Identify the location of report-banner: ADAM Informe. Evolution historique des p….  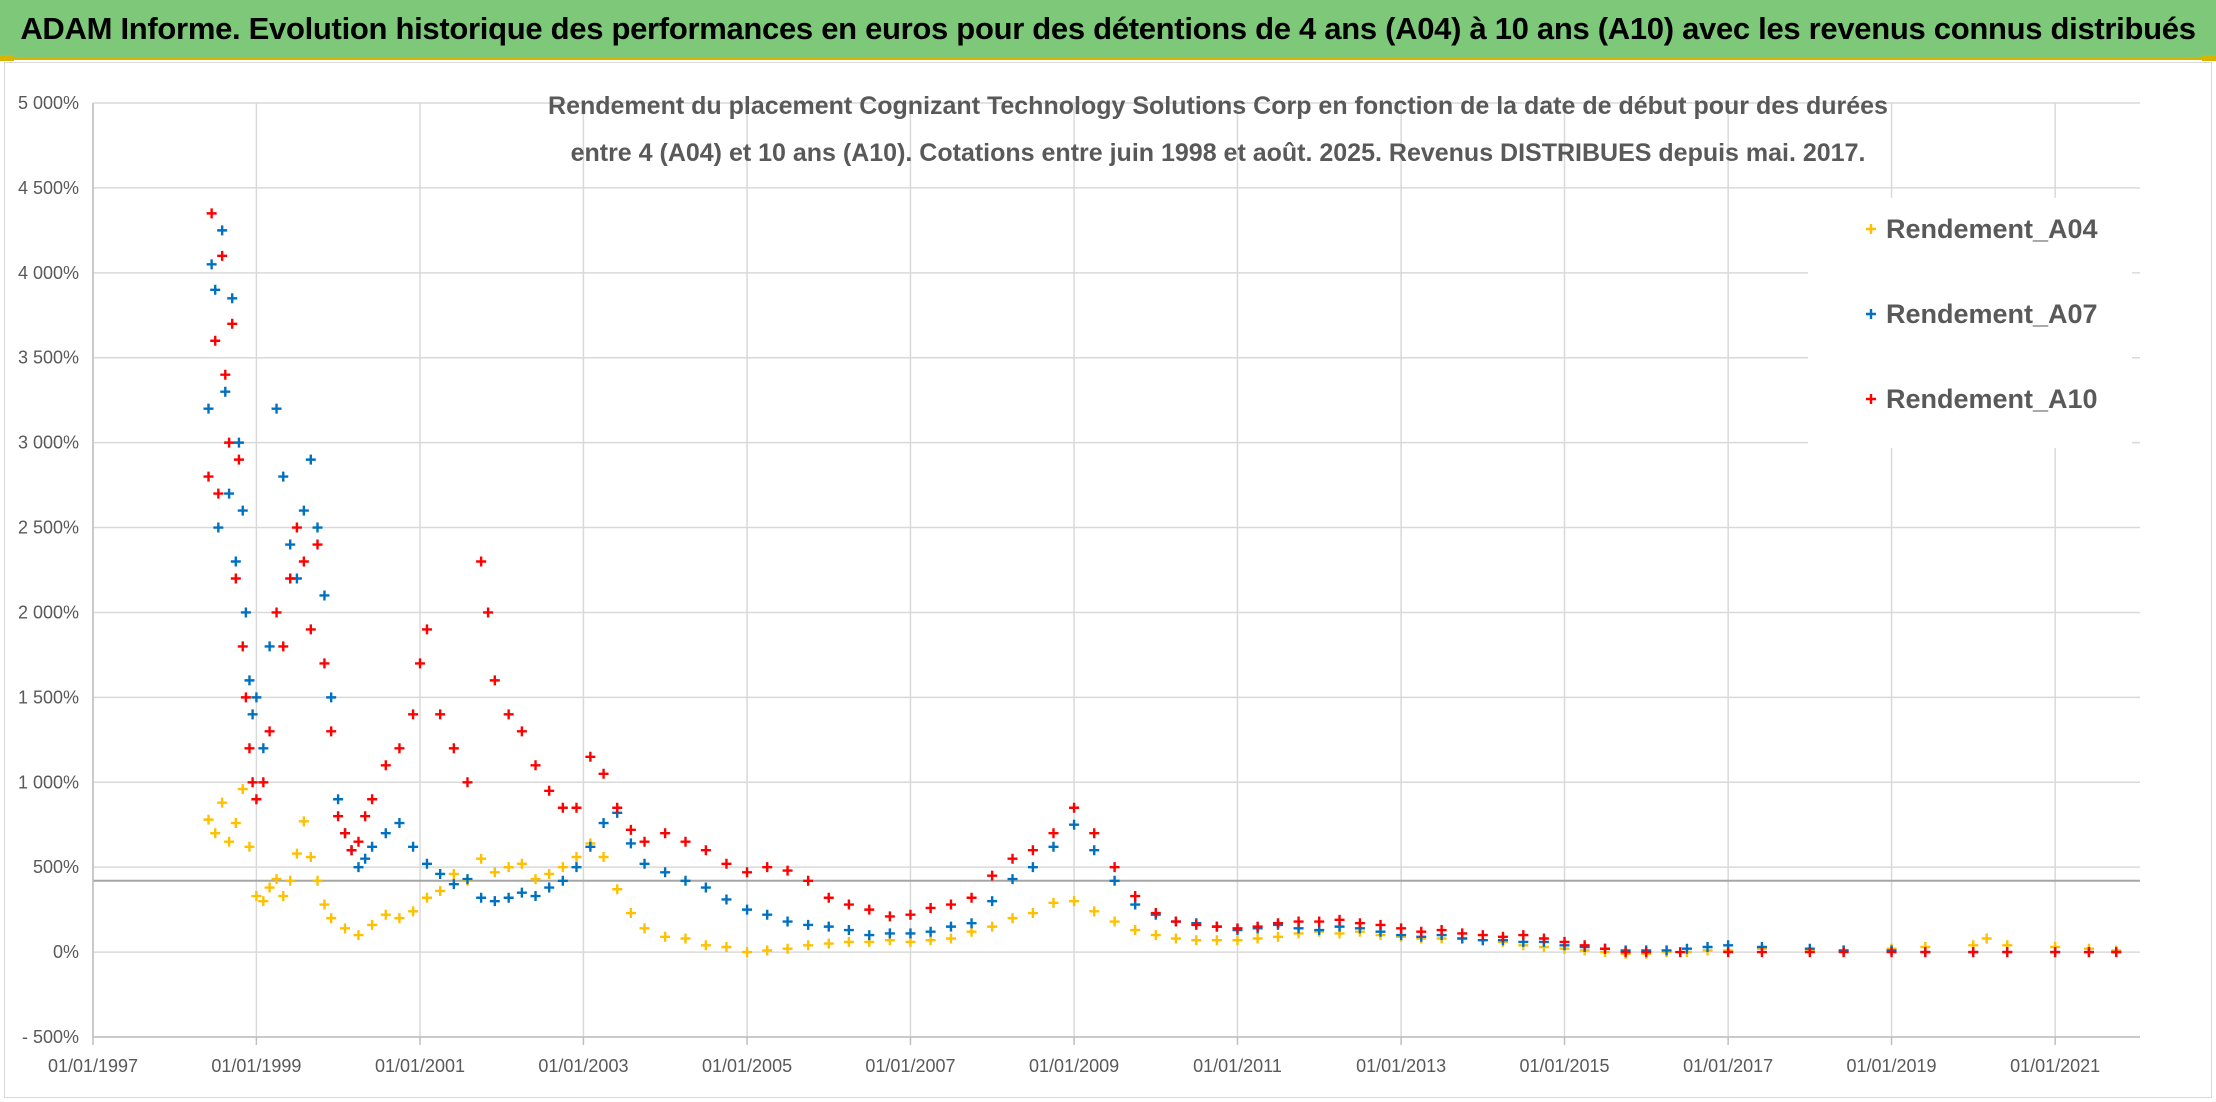
(1108, 30).